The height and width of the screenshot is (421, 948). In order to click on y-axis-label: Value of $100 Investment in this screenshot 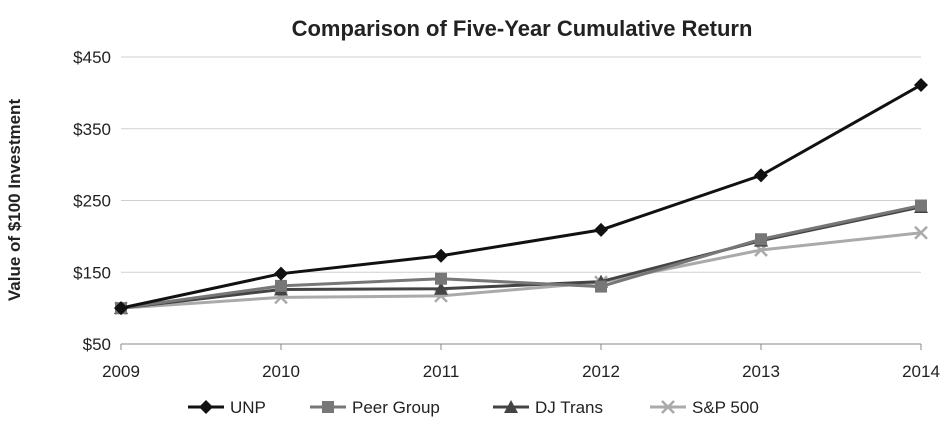, I will do `click(14, 200)`.